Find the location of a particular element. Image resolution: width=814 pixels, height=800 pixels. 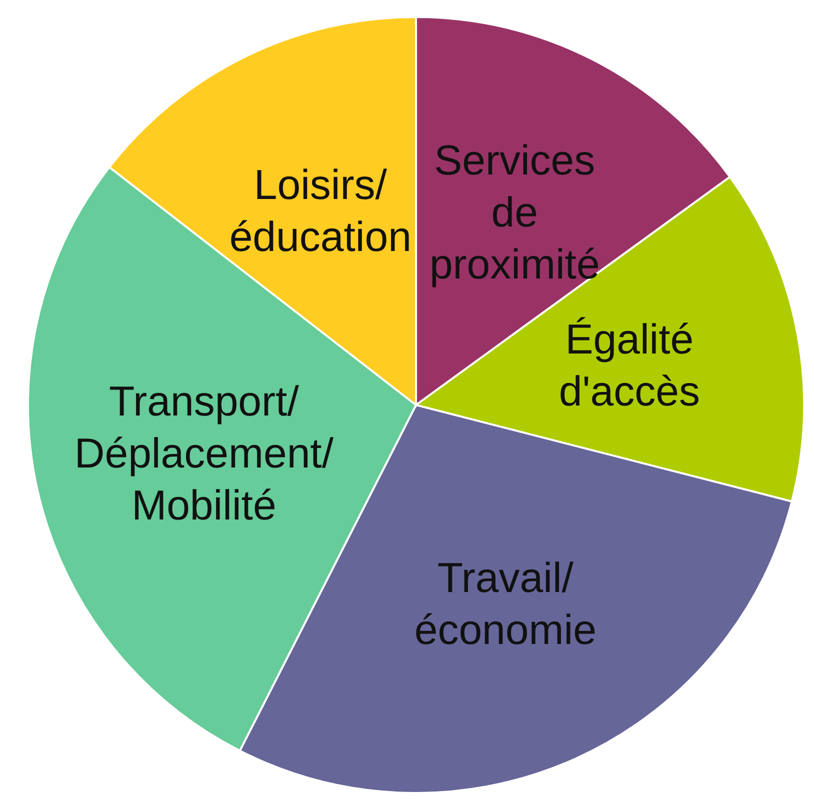

slice-label: Transport/Déplacement/Mobilité is located at coordinates (204, 452).